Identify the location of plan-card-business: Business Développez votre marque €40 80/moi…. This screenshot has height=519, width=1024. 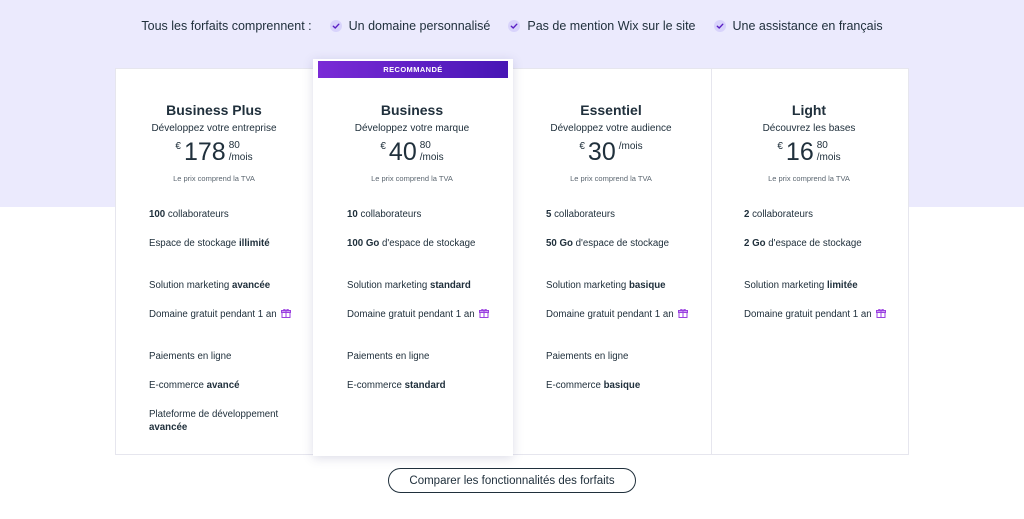
(412, 258).